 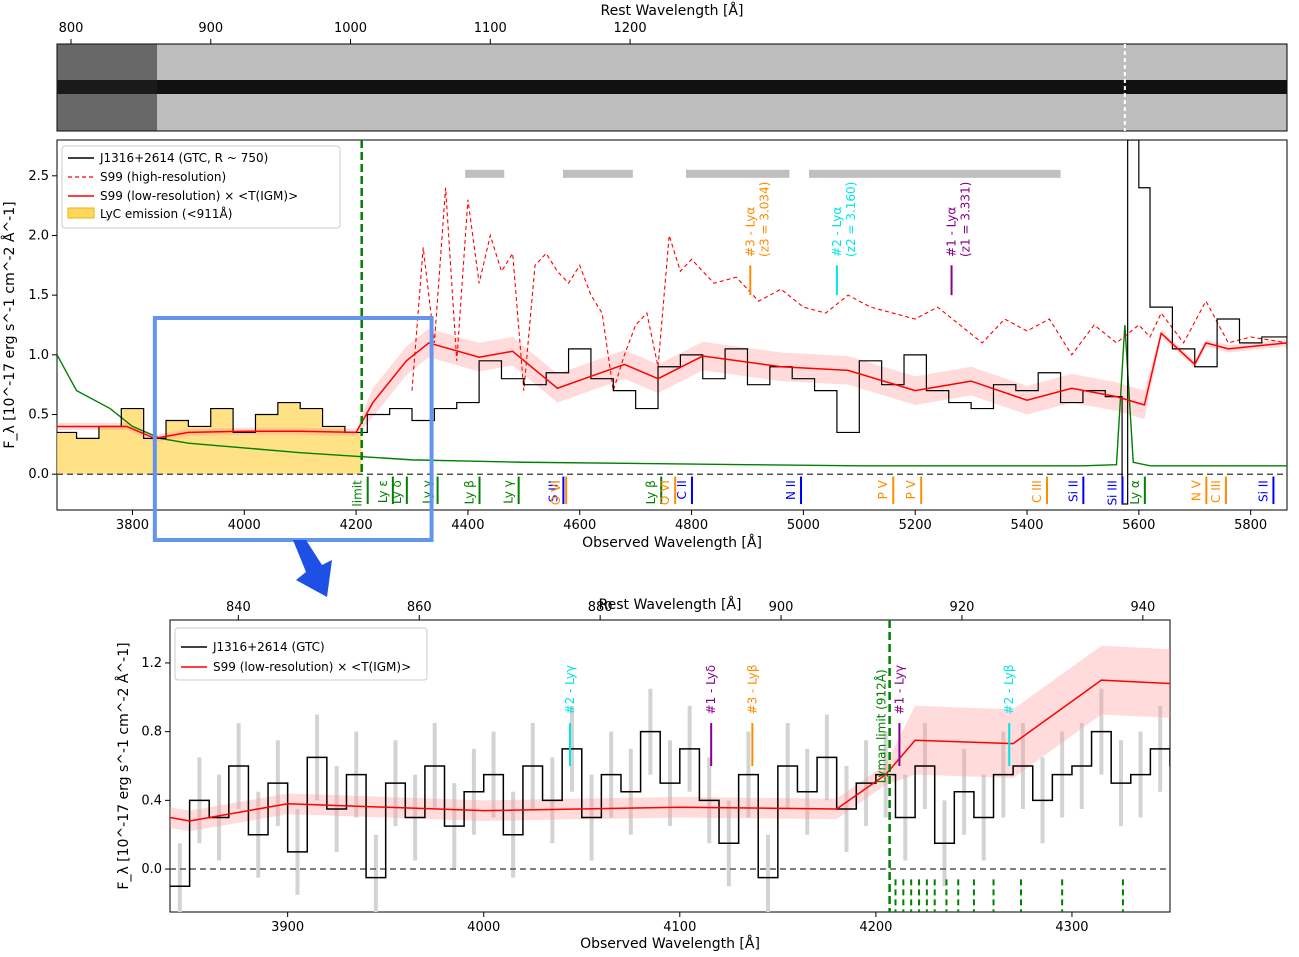 What do you see at coordinates (490, 28) in the screenshot?
I see `top-tick-label-3: 1100` at bounding box center [490, 28].